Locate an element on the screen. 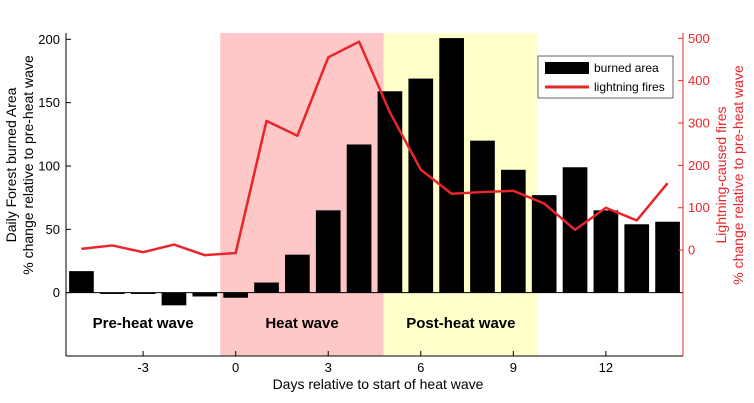  y-left-tick-label: 50 is located at coordinates (53, 229).